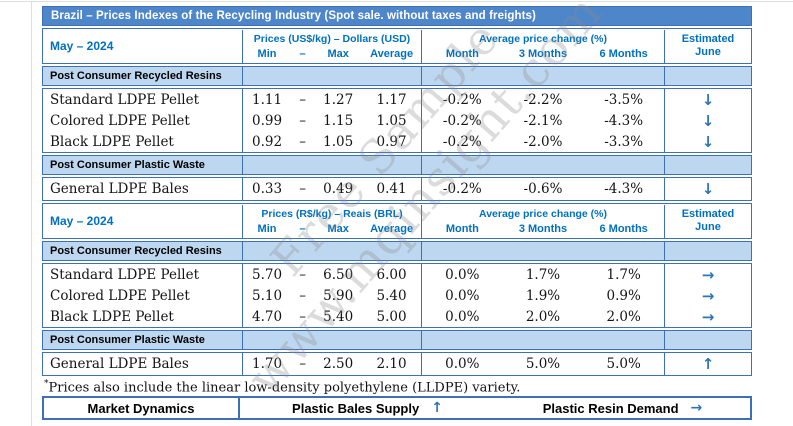 This screenshot has width=793, height=426. What do you see at coordinates (624, 141) in the screenshot?
I see `change-6months: -3.3%` at bounding box center [624, 141].